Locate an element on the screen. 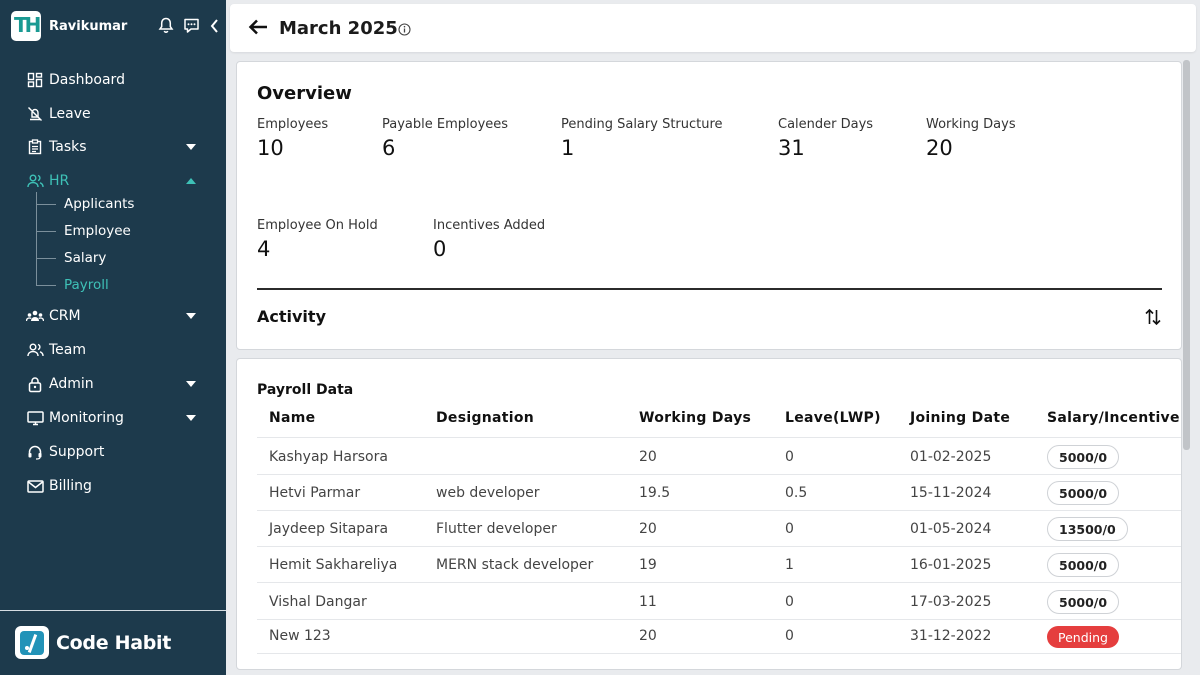  stat-value: 4 is located at coordinates (264, 249).